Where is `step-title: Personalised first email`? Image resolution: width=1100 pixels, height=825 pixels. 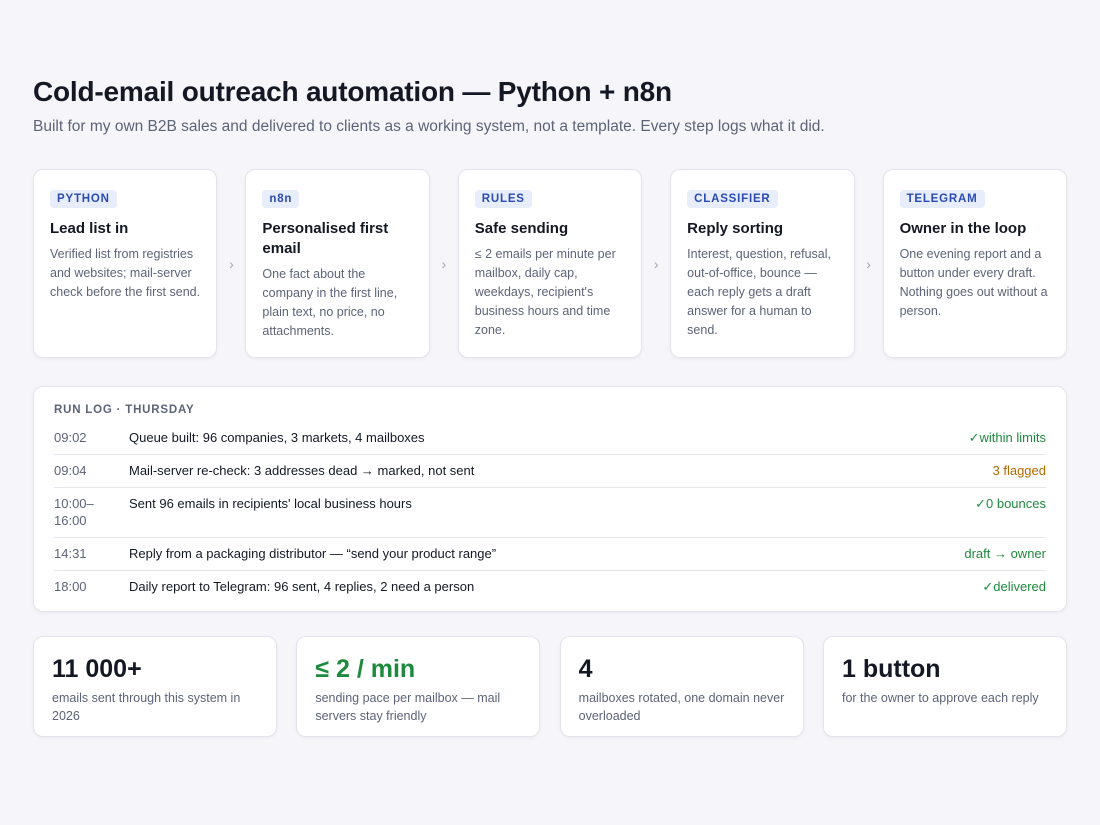 step-title: Personalised first email is located at coordinates (325, 238).